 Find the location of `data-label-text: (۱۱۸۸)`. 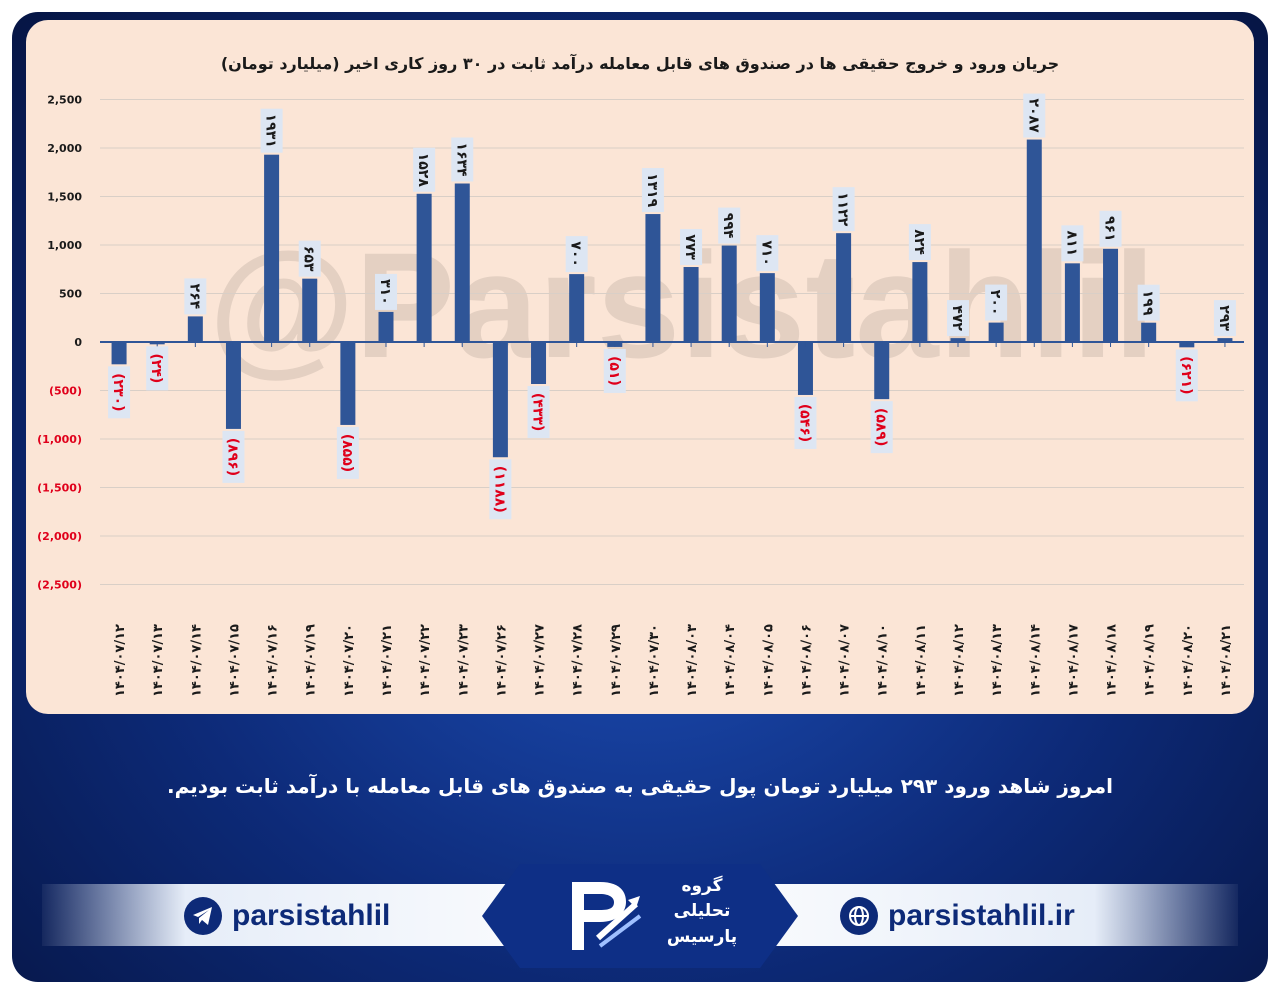

data-label-text: (۱۱۸۸) is located at coordinates (499, 489).